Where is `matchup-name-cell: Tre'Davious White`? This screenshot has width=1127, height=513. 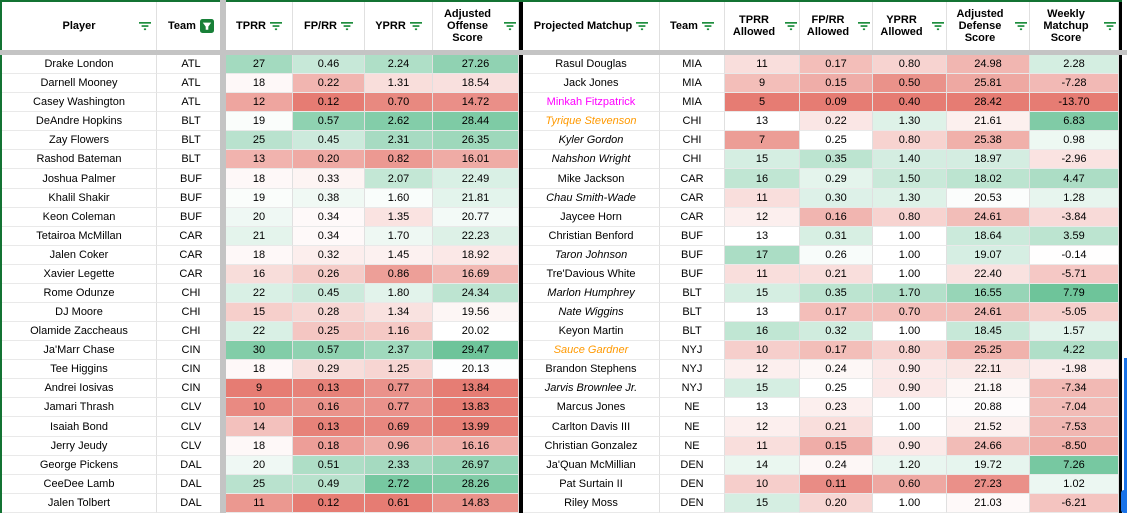
matchup-name-cell: Tre'Davious White is located at coordinates (591, 274).